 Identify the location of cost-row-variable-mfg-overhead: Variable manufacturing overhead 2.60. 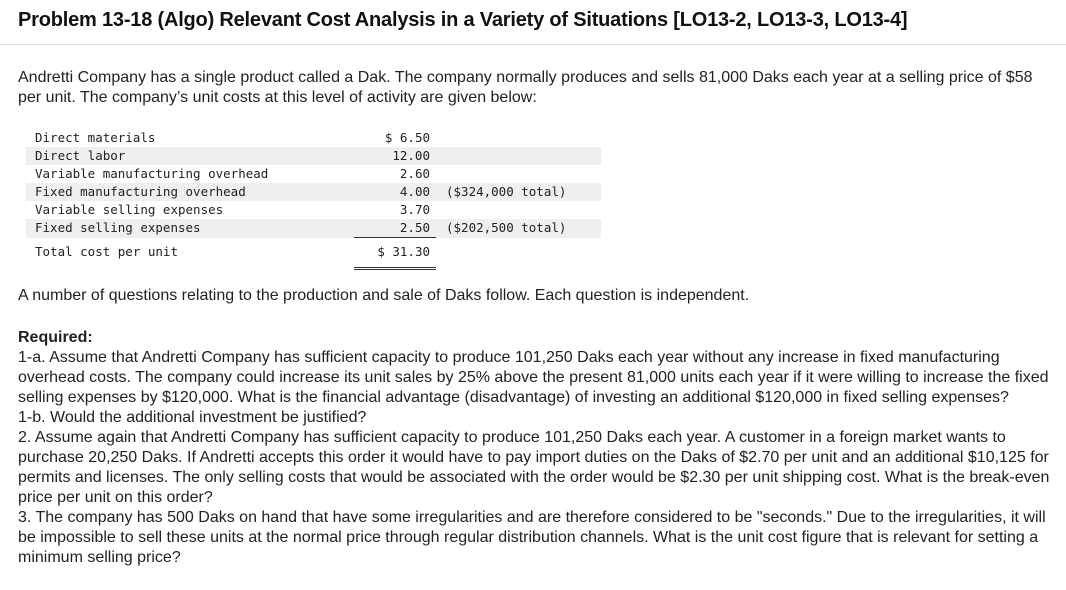
(313, 174).